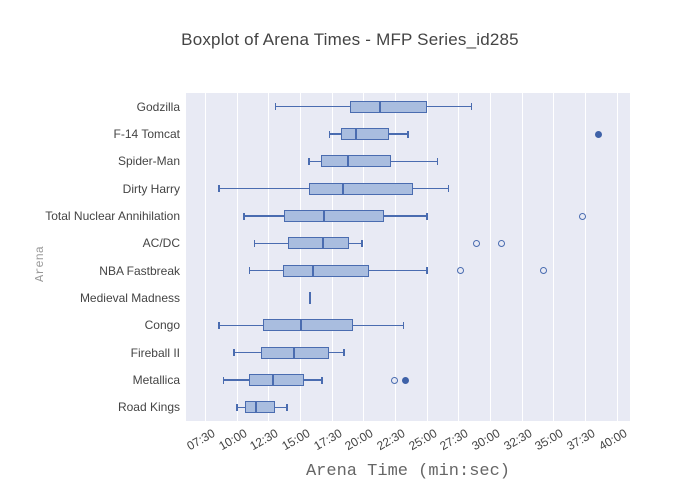 The image size is (700, 500). I want to click on y-tick-label: Total Nuclear Annihilation, so click(112, 216).